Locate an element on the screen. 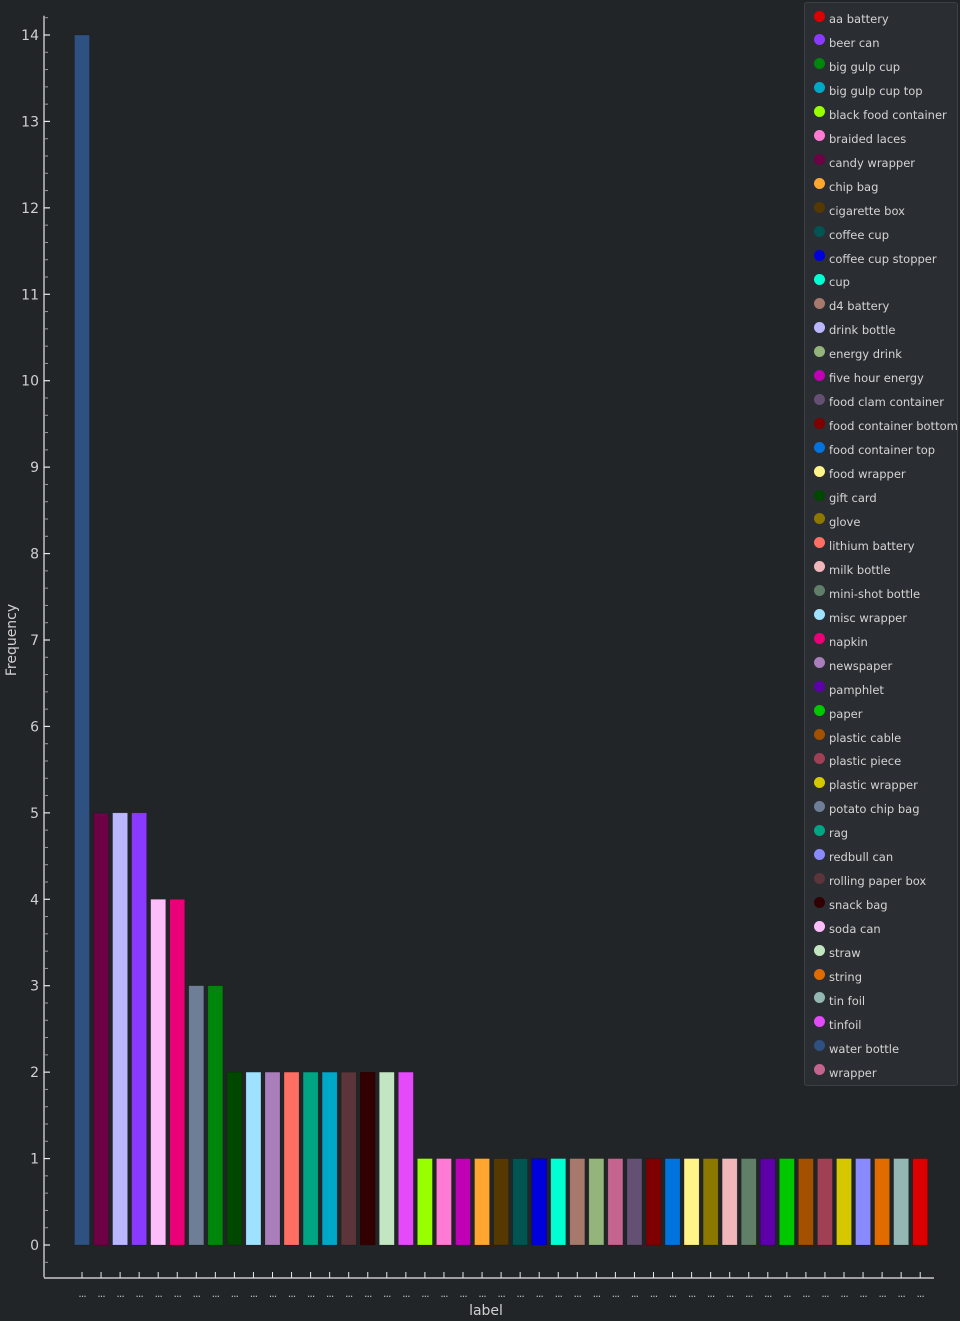 This screenshot has width=960, height=1321. legend-item: big gulp cup is located at coordinates (857, 67).